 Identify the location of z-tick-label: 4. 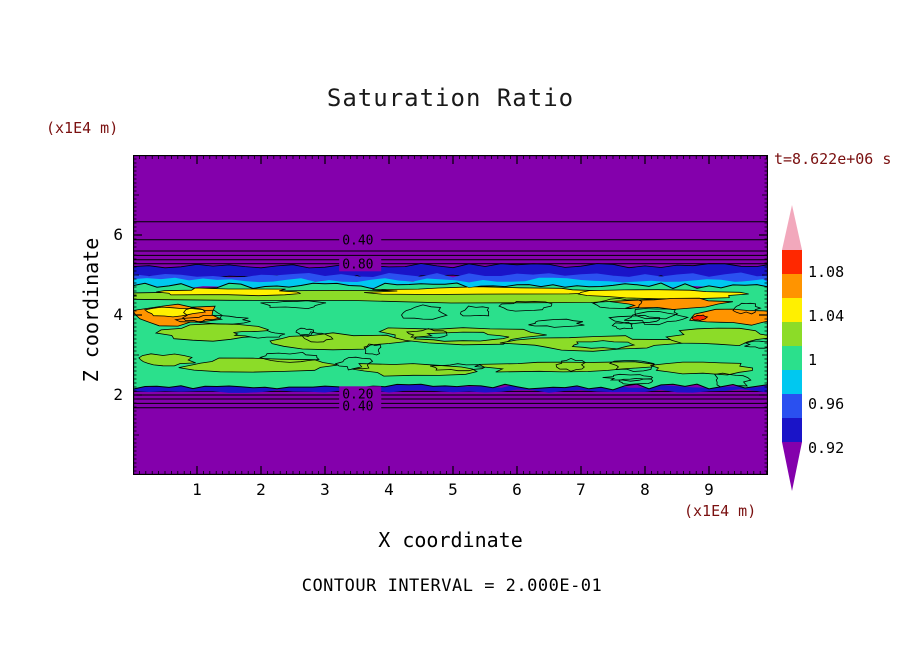
(118, 314).